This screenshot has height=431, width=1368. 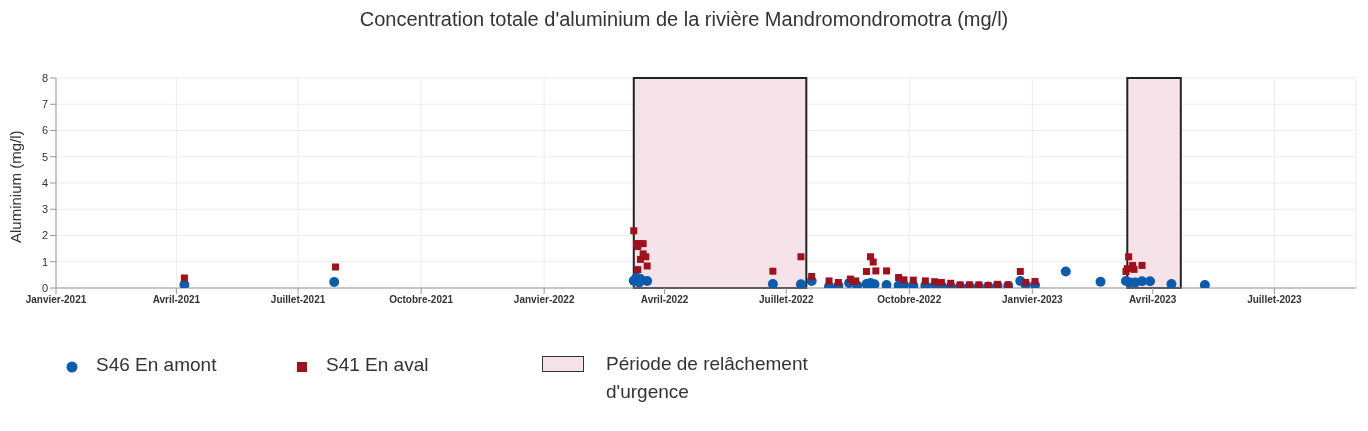 I want to click on x-tick-label: Octobre-2022, so click(x=909, y=300).